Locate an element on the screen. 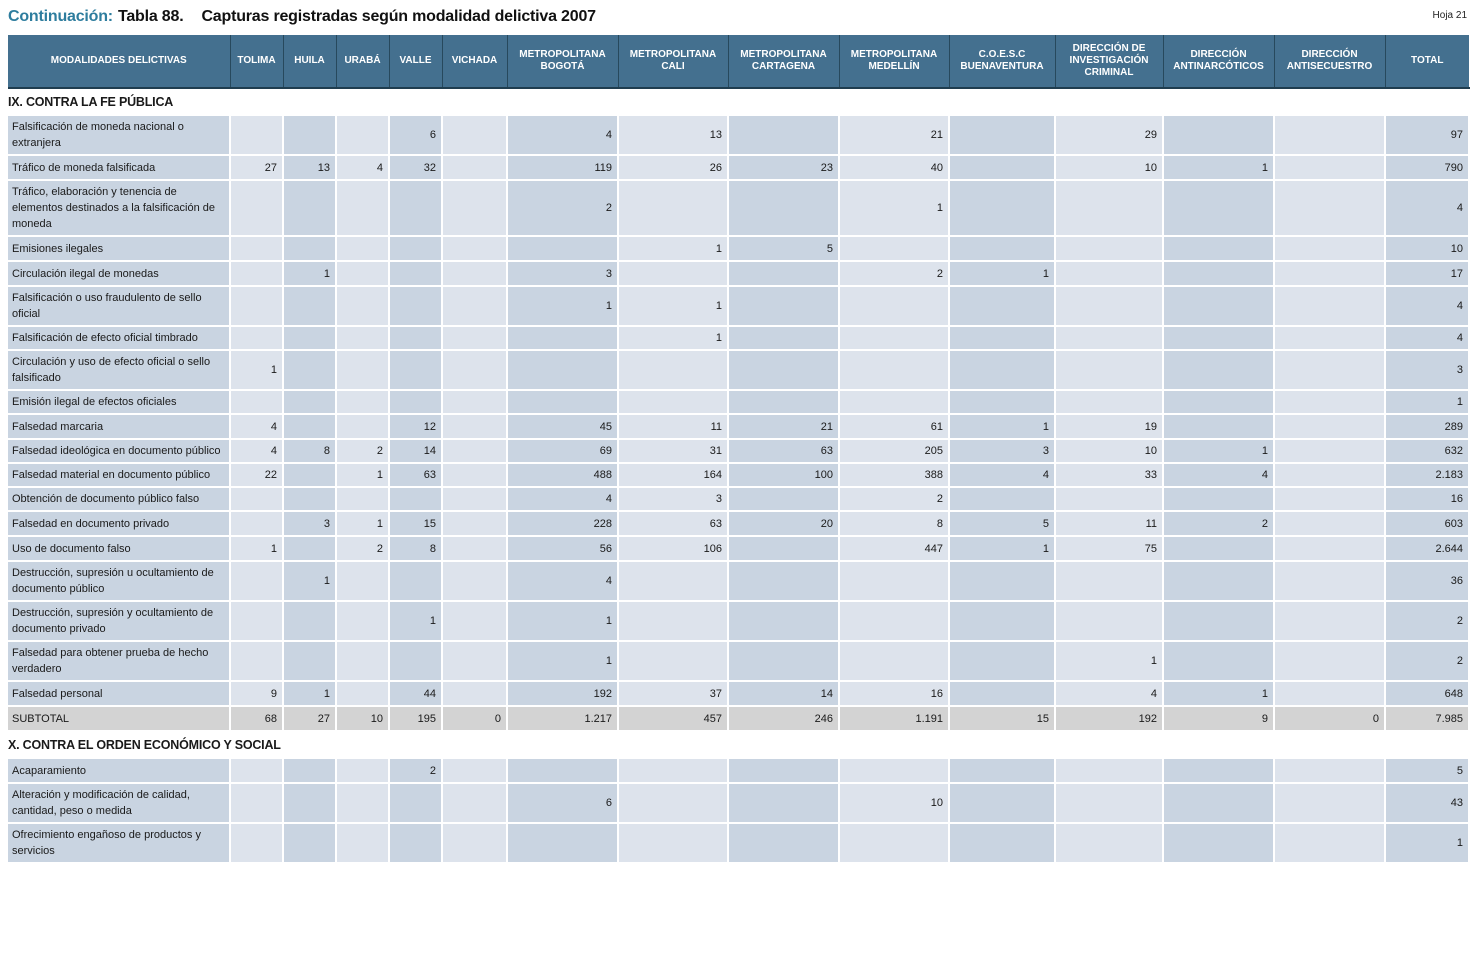  cell: 246 is located at coordinates (784, 719).